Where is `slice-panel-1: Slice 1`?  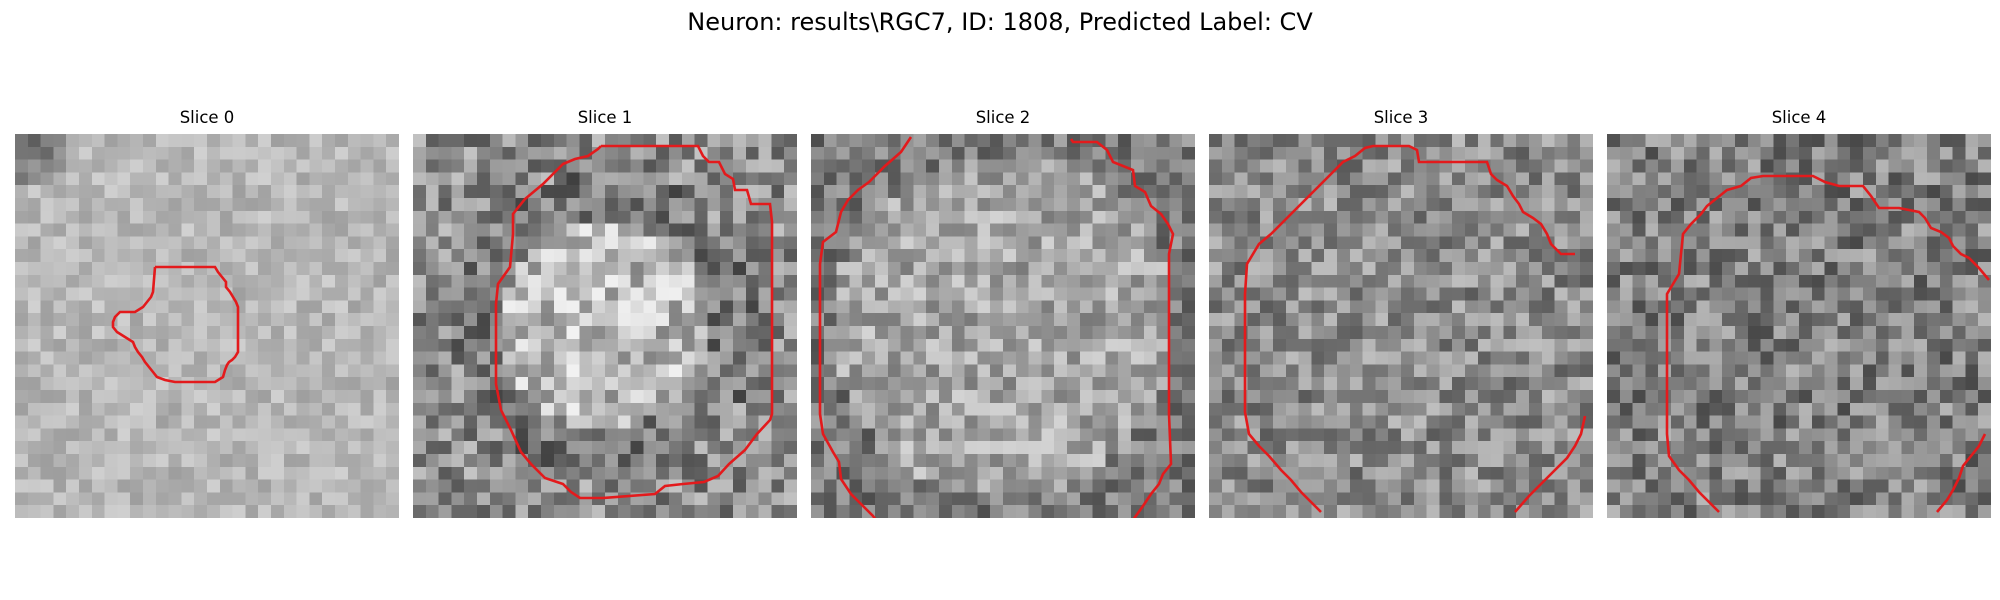 slice-panel-1: Slice 1 is located at coordinates (605, 314).